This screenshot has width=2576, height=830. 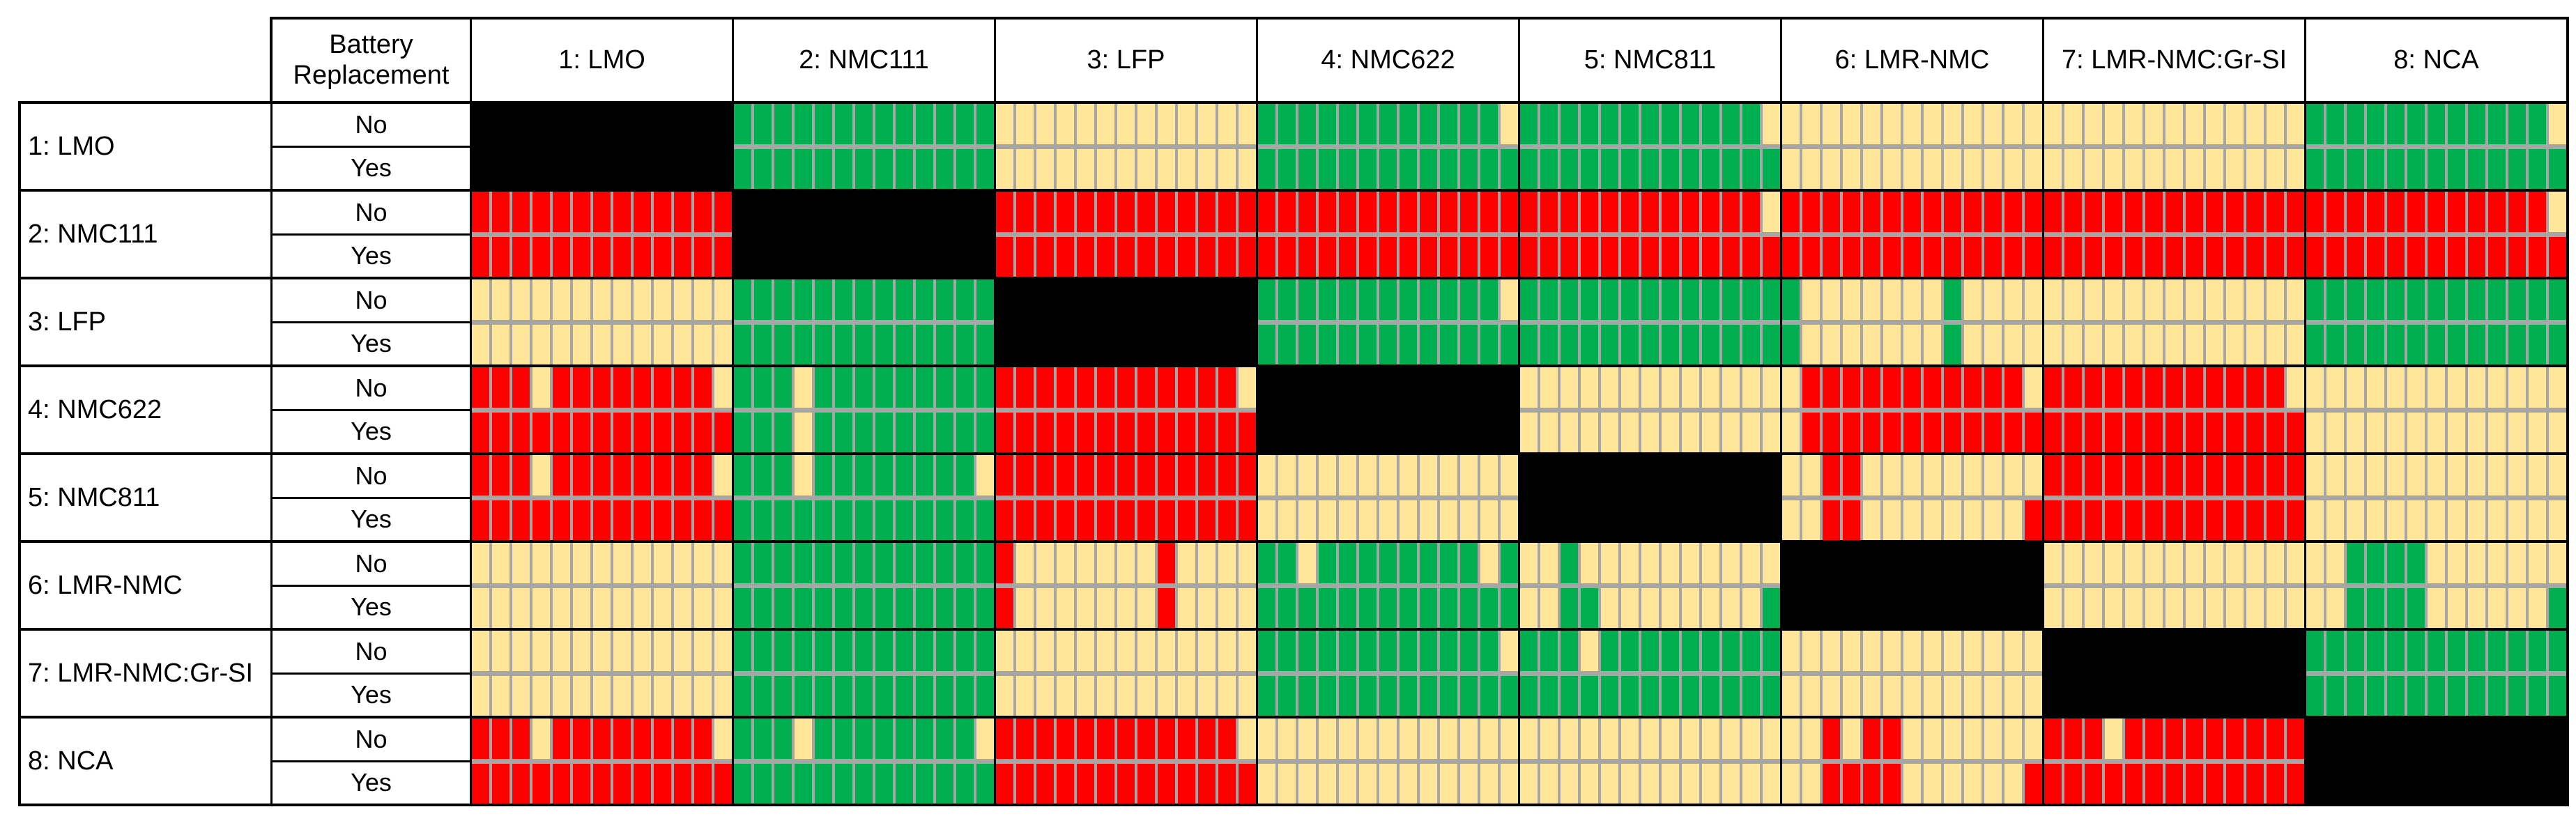 I want to click on matrix-cell-diagonal, so click(x=2436, y=761).